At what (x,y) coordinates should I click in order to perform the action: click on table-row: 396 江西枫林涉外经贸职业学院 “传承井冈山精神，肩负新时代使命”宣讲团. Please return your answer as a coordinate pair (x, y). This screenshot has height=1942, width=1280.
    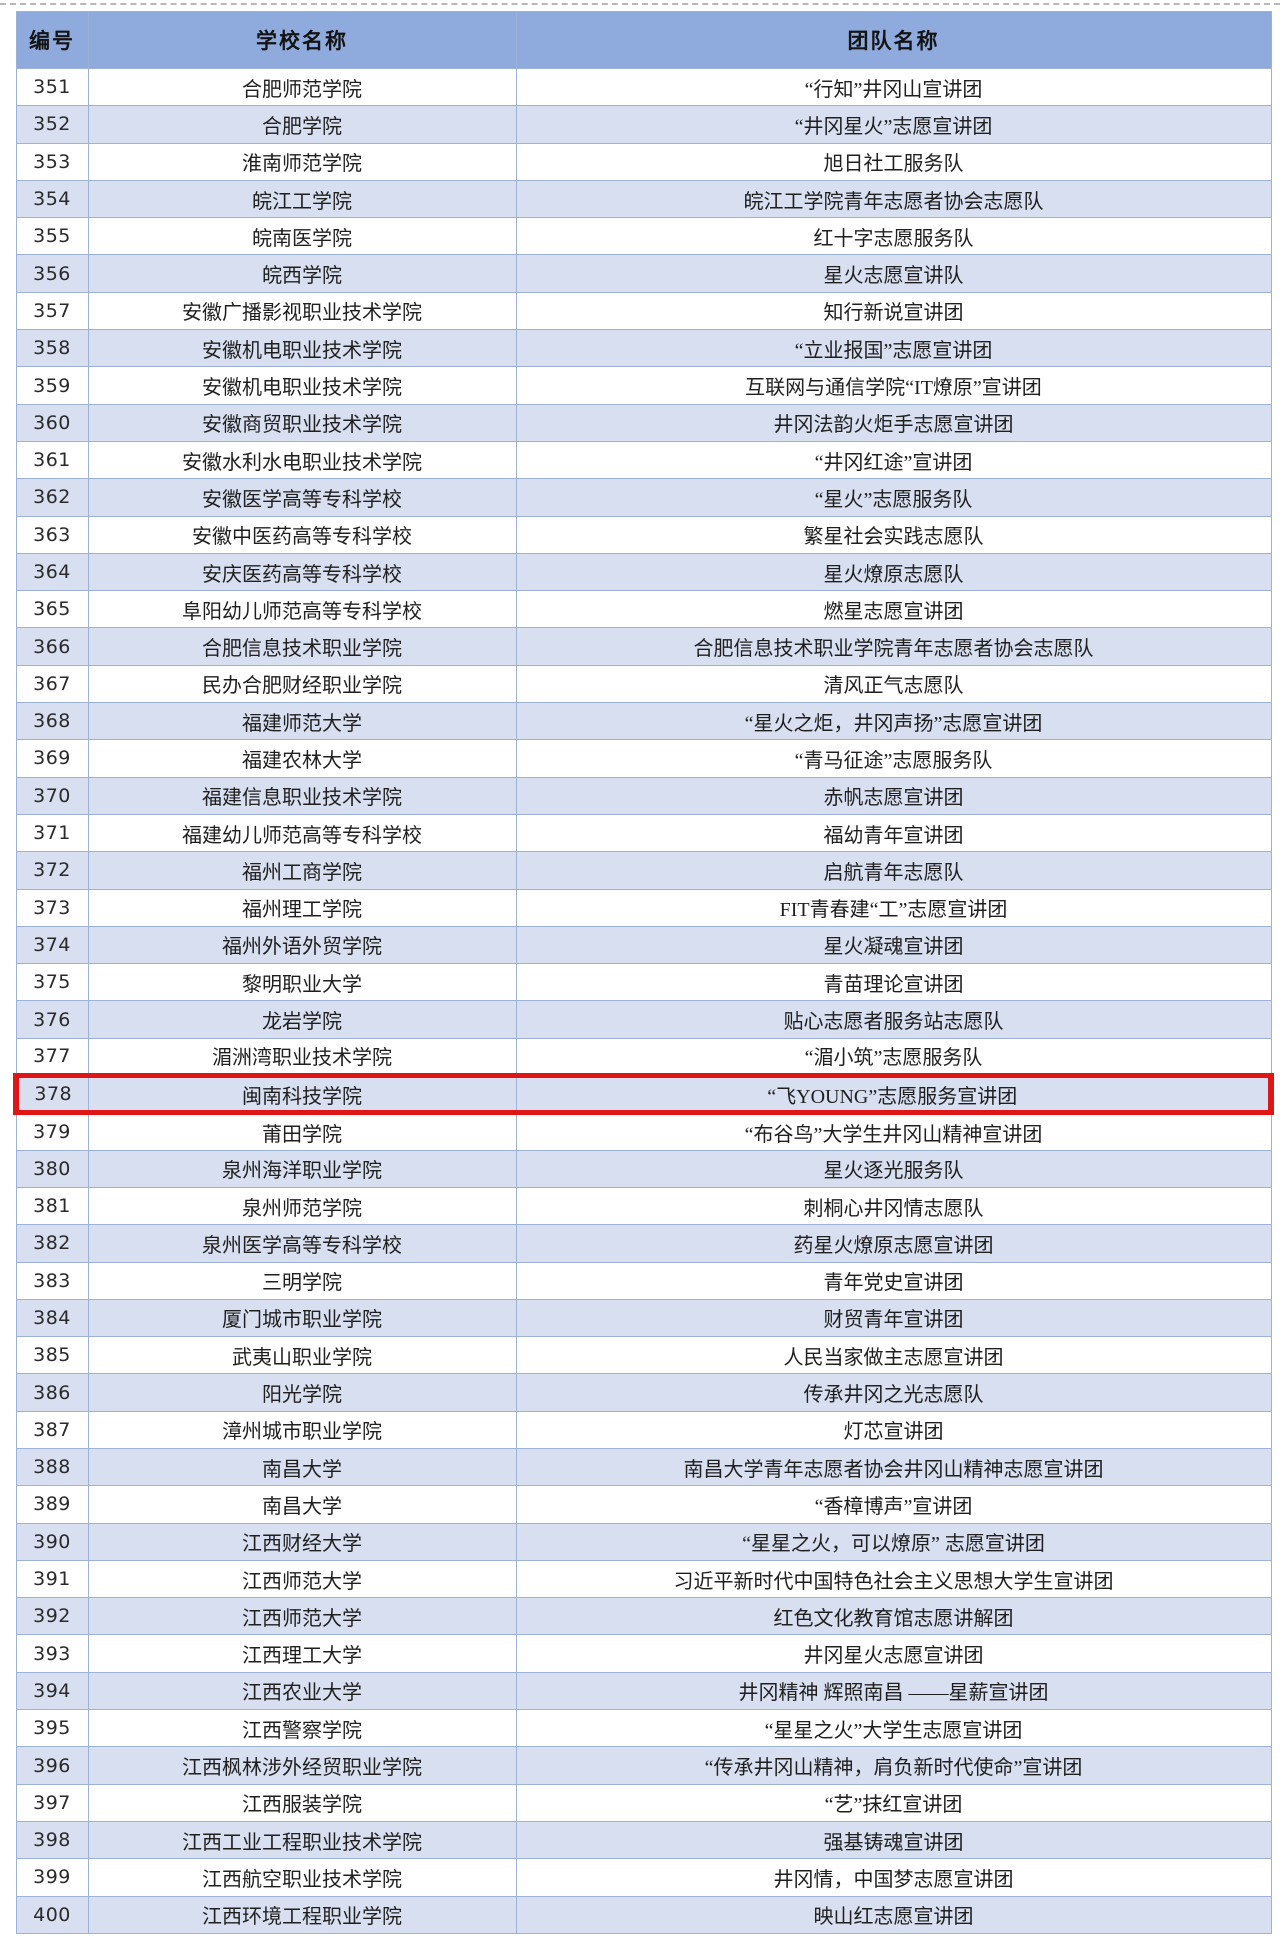
    Looking at the image, I should click on (643, 1765).